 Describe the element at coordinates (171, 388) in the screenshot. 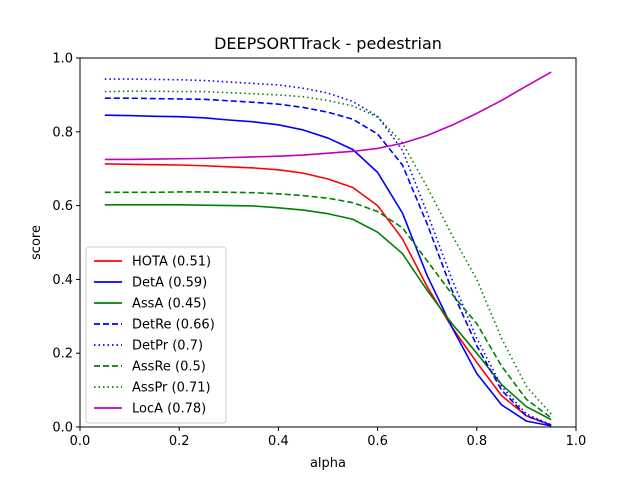

I see `legend-label: AssPr (0.71)` at that location.